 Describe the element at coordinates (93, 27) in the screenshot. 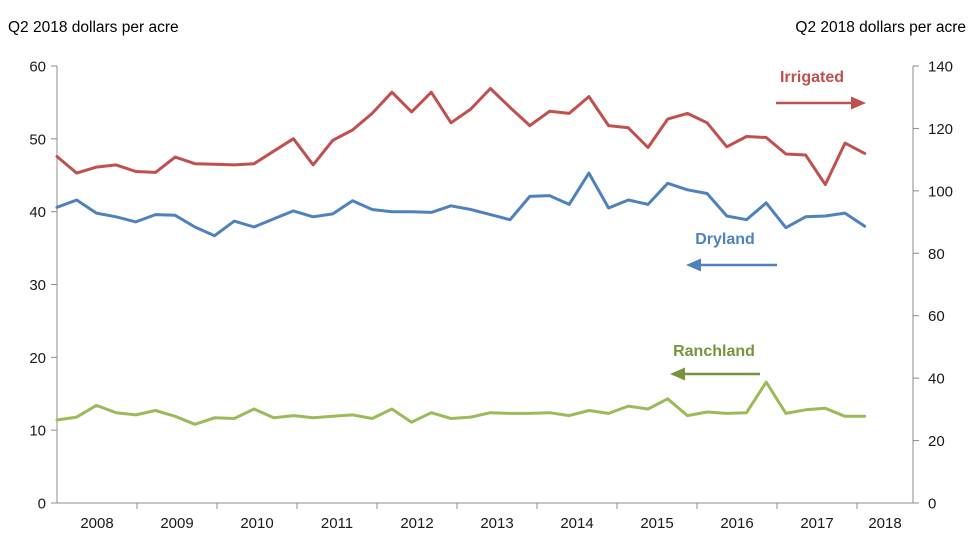

I see `left-axis-title: Q2 2018 dollars per acre` at that location.